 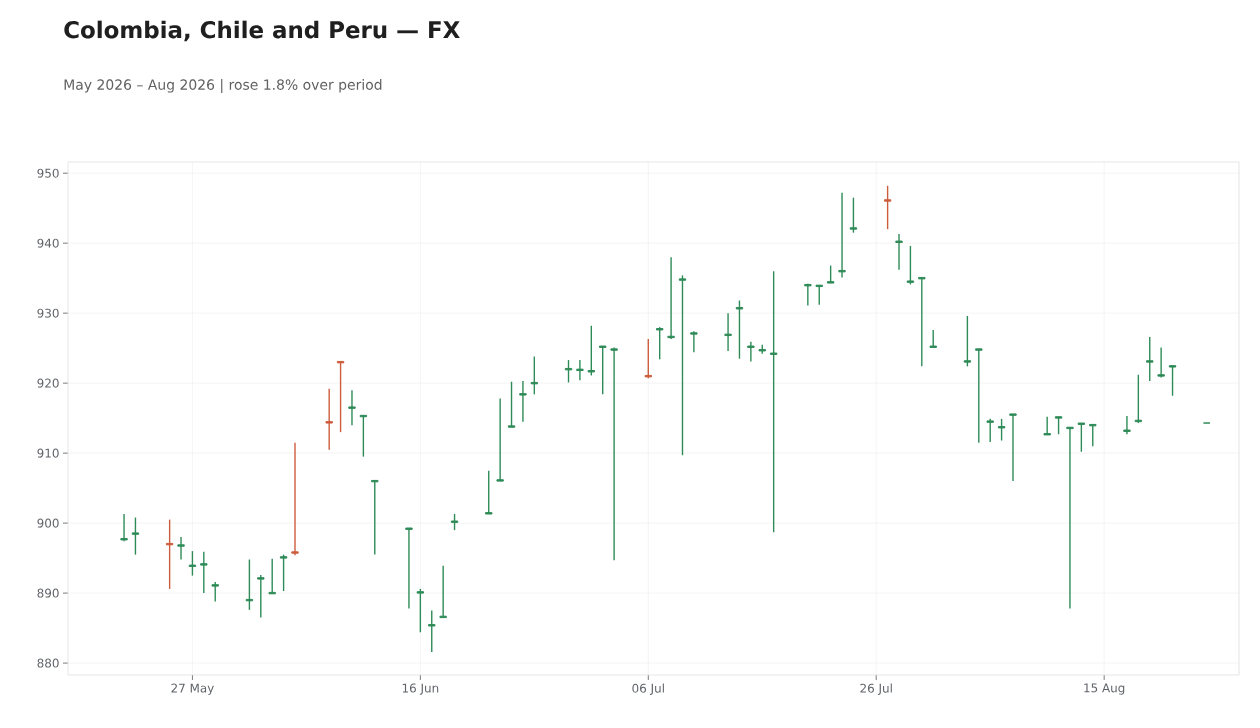 What do you see at coordinates (48, 453) in the screenshot?
I see `y-tick-label: 910` at bounding box center [48, 453].